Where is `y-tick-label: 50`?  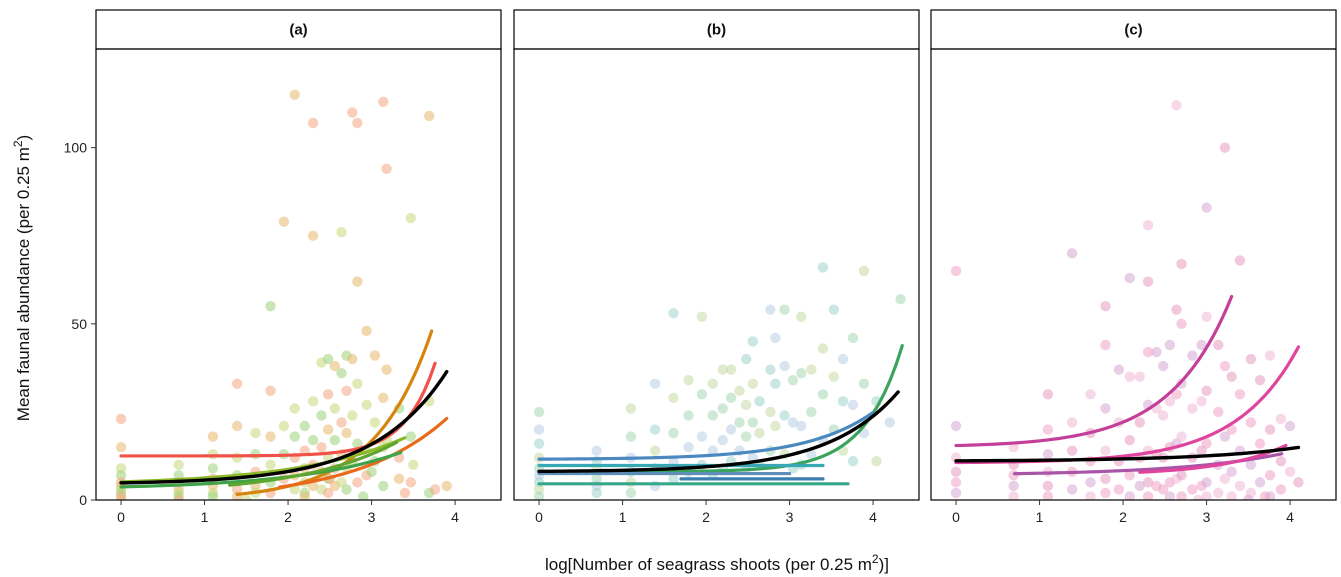
y-tick-label: 50 is located at coordinates (79, 324).